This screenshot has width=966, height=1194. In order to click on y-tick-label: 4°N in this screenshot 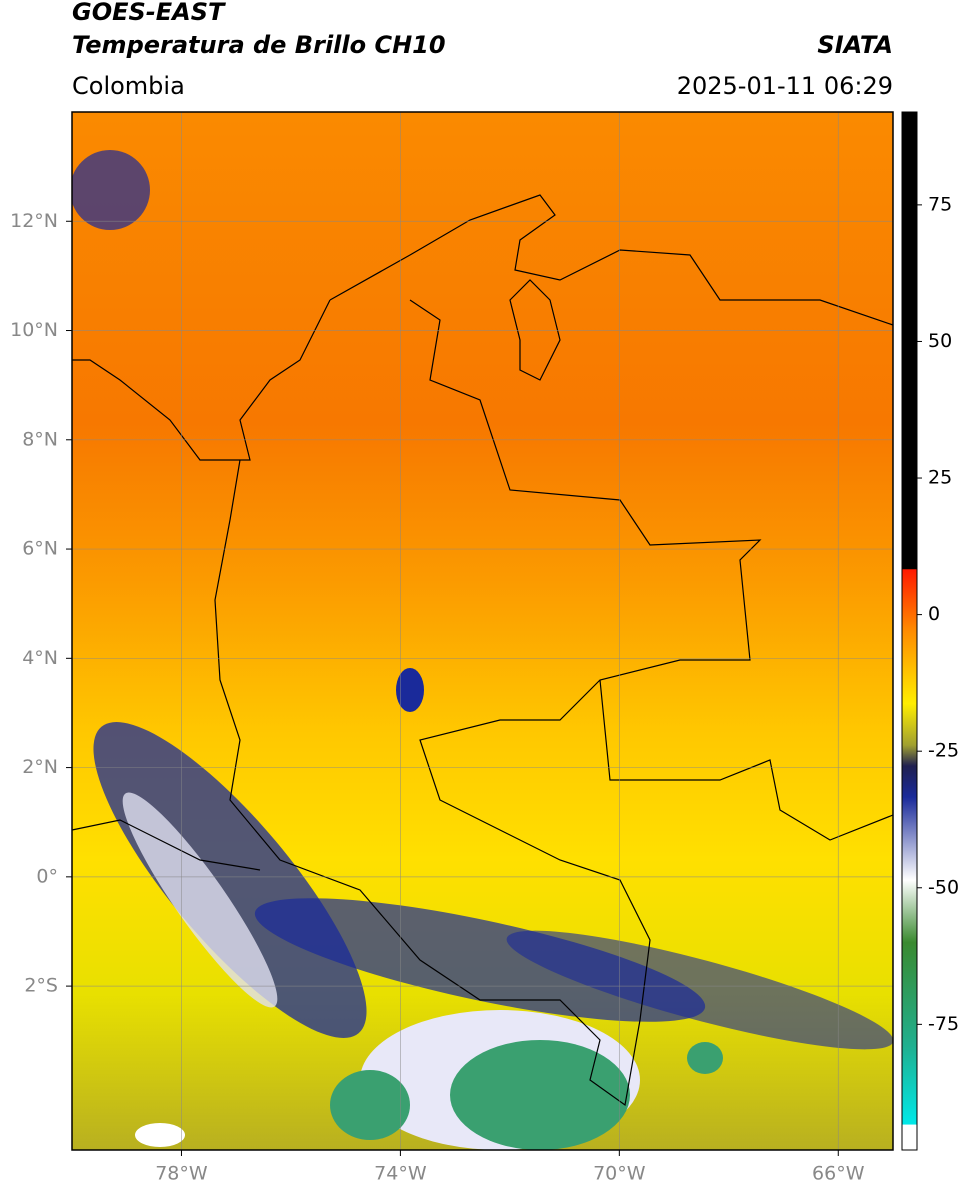, I will do `click(40, 658)`.